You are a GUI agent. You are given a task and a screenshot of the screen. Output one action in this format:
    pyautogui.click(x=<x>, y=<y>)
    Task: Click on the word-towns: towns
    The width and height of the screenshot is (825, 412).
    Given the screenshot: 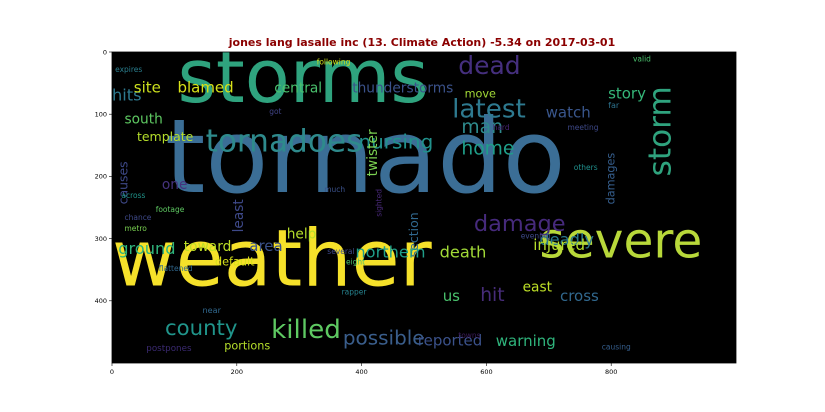 What is the action you would take?
    pyautogui.click(x=469, y=335)
    